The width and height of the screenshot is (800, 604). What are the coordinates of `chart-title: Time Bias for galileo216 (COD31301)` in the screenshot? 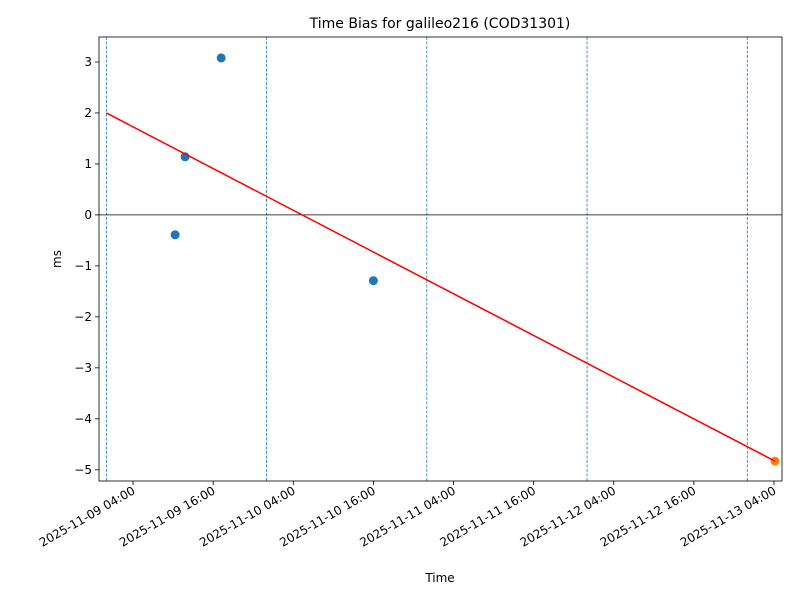 It's located at (440, 24).